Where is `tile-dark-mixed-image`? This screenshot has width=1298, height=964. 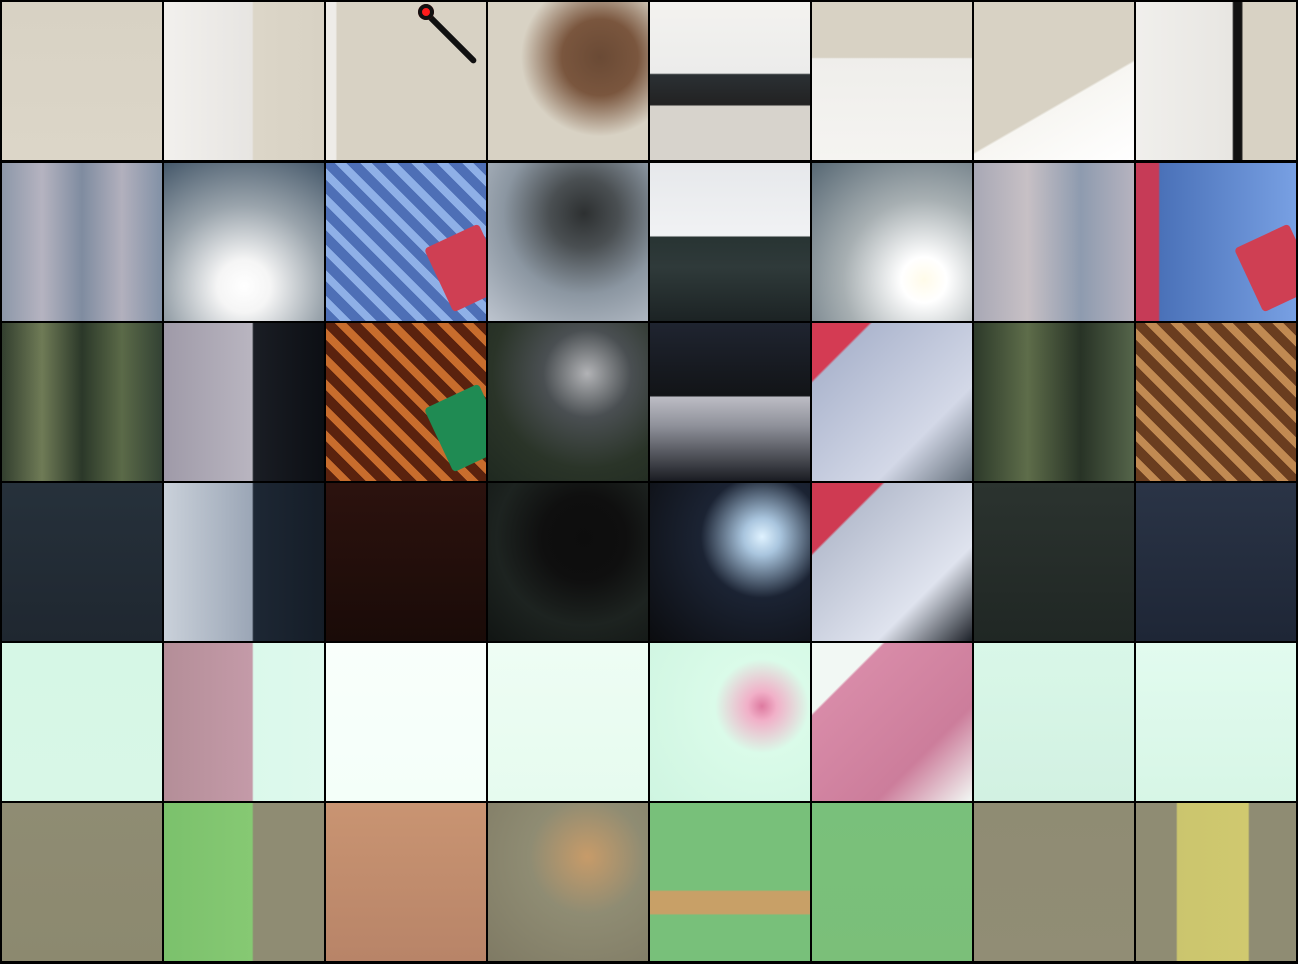 tile-dark-mixed-image is located at coordinates (730, 402).